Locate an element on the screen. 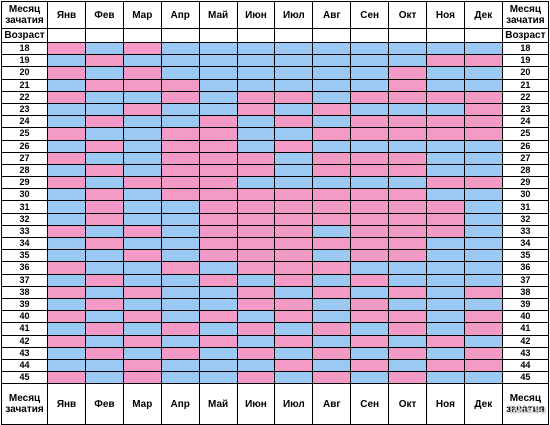 The width and height of the screenshot is (550, 425). age-label: 25 is located at coordinates (24, 134).